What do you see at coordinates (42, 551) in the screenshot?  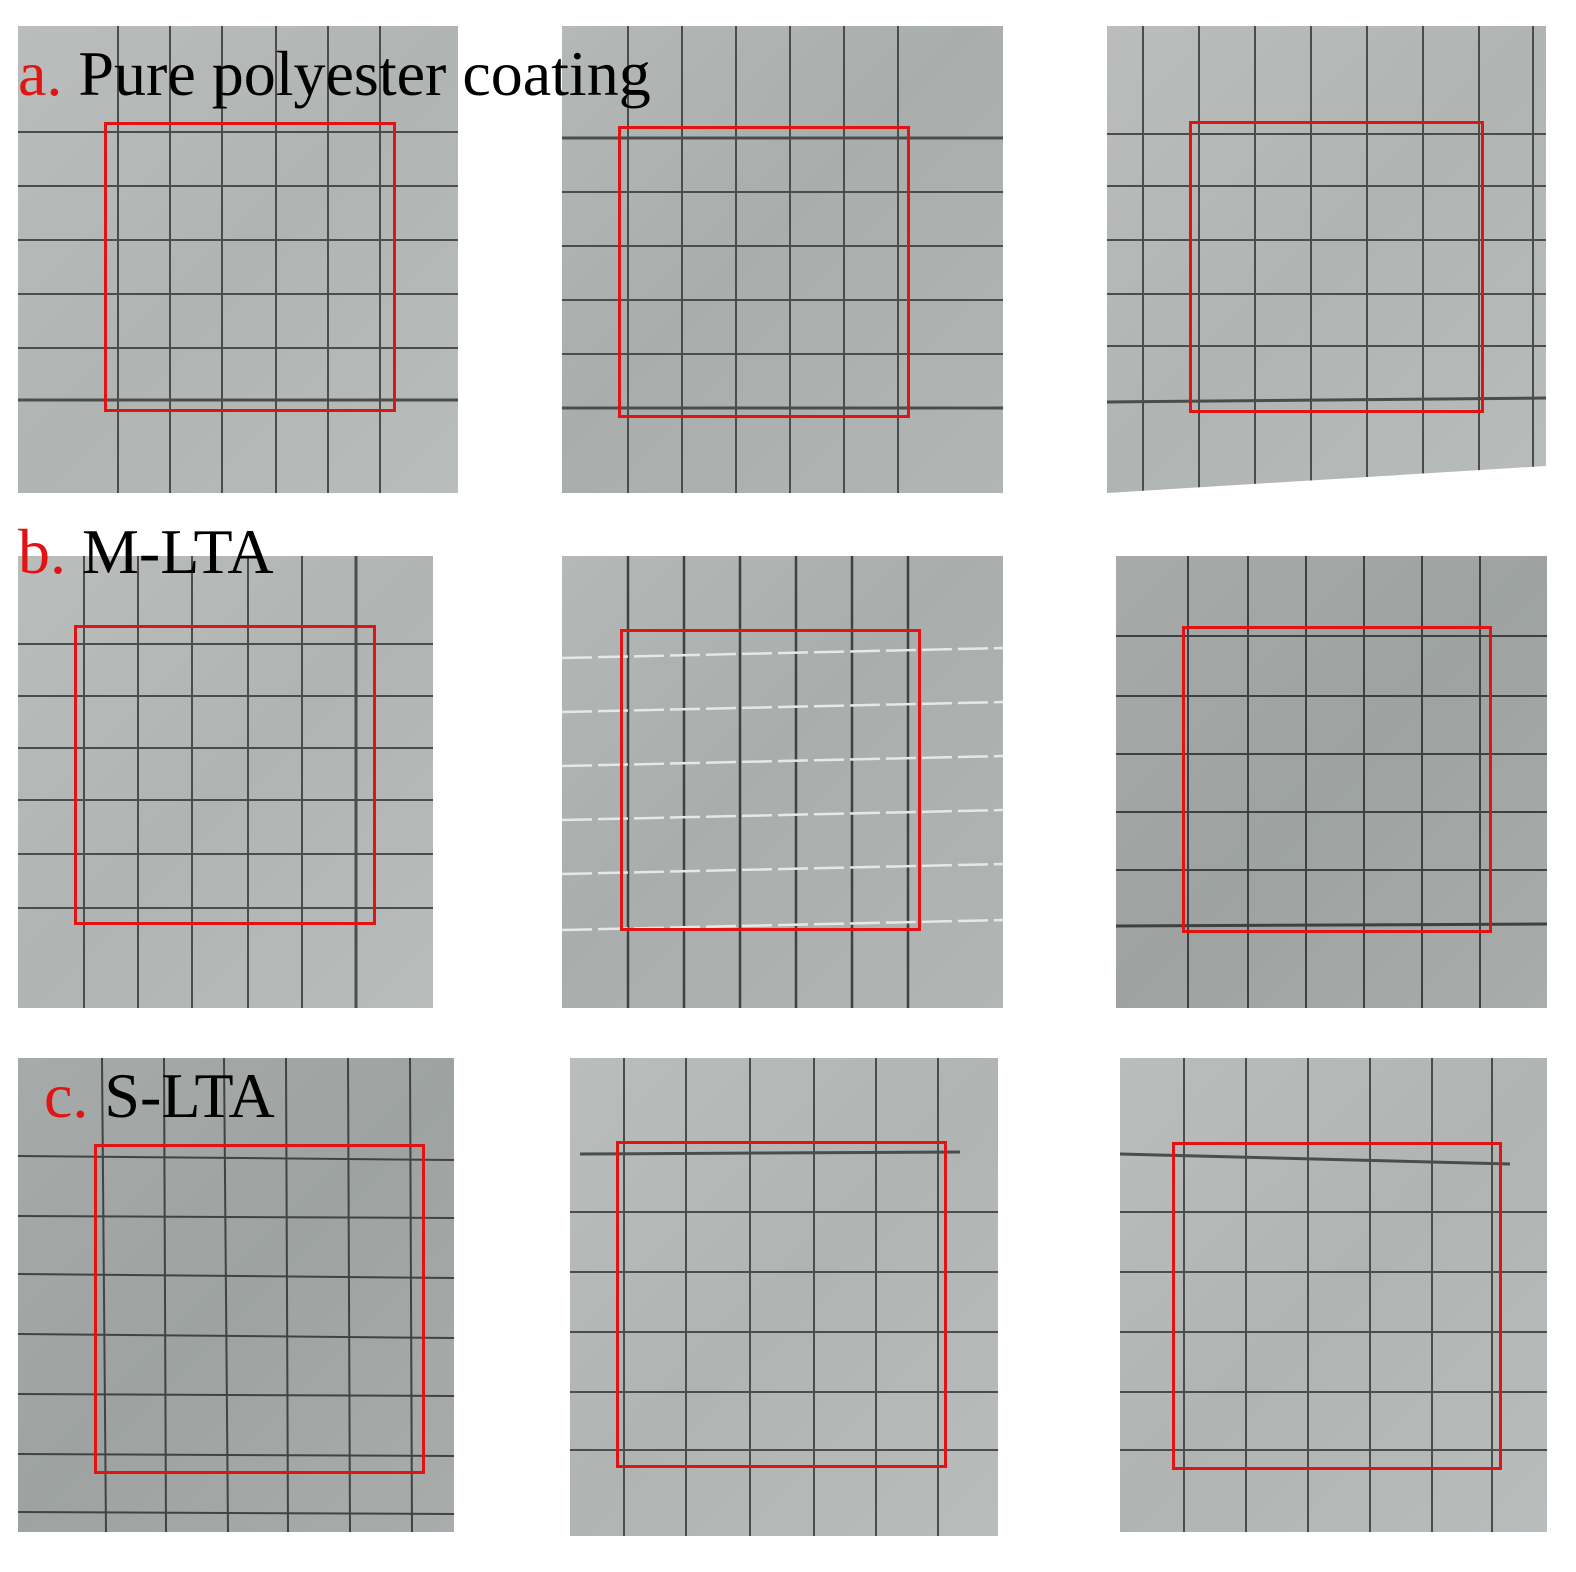 I see `label-b-letter: b.` at bounding box center [42, 551].